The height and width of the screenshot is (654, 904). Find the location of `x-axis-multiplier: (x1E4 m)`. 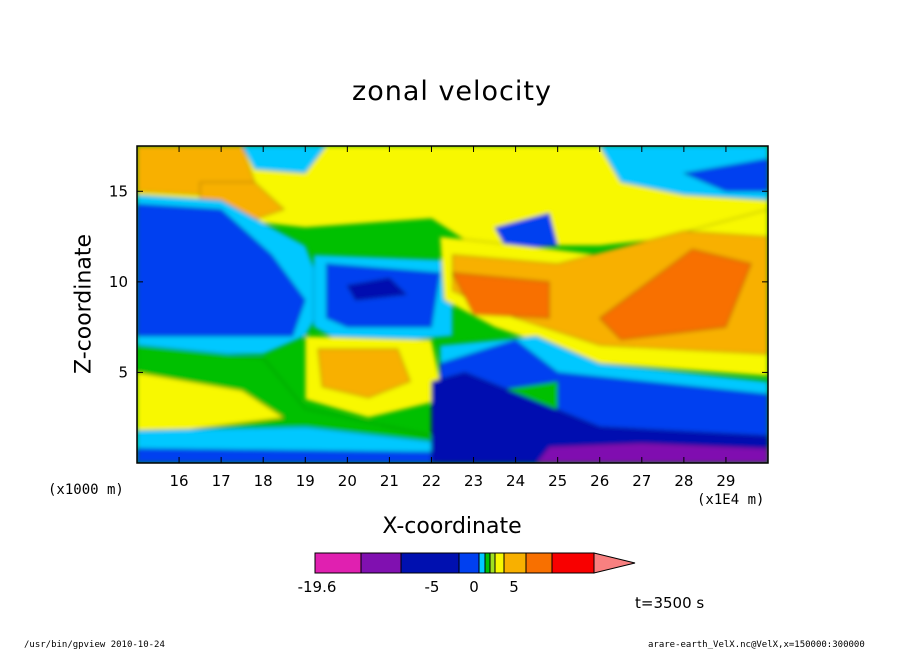

x-axis-multiplier: (x1E4 m) is located at coordinates (731, 500).